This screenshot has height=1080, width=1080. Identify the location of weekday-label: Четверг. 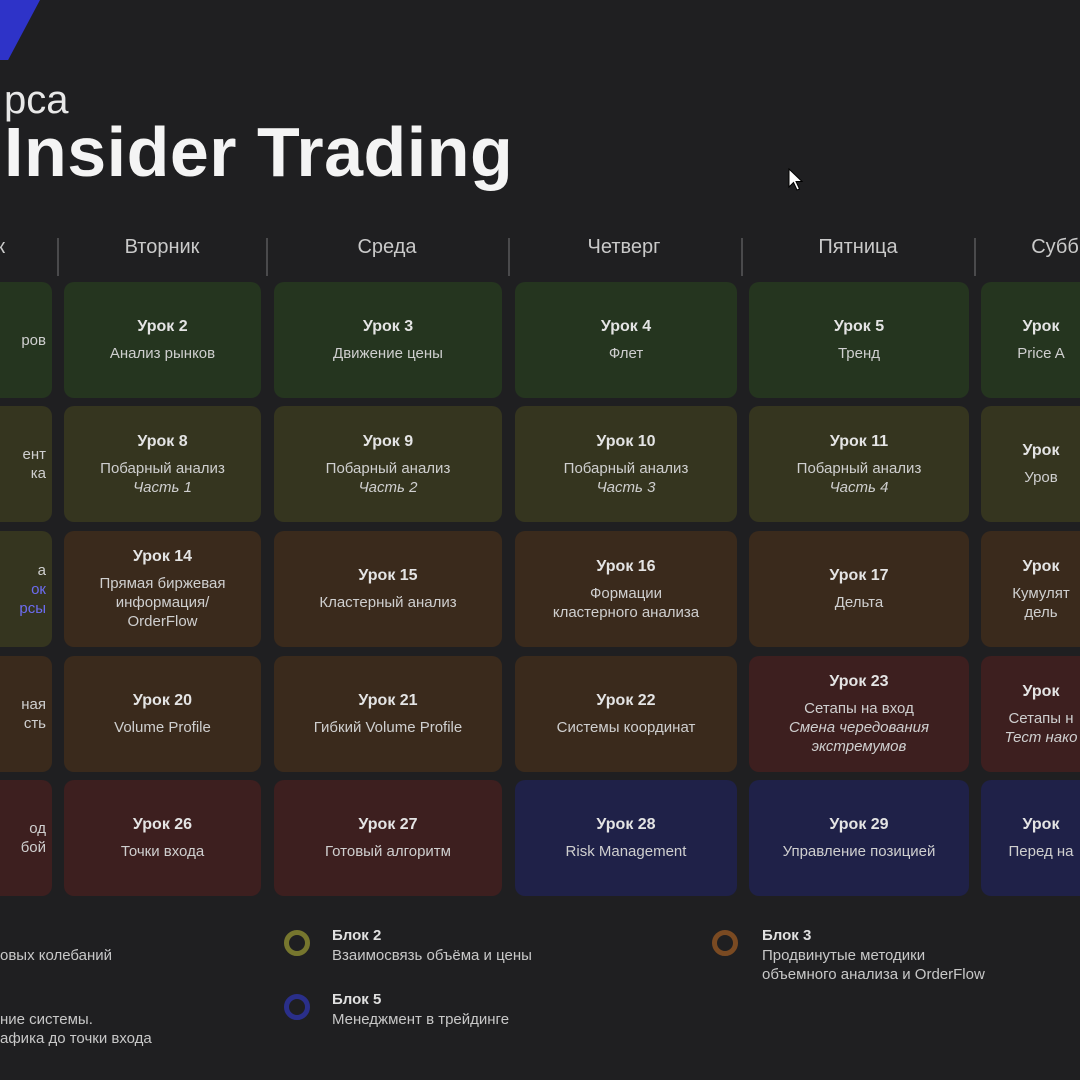
(624, 247).